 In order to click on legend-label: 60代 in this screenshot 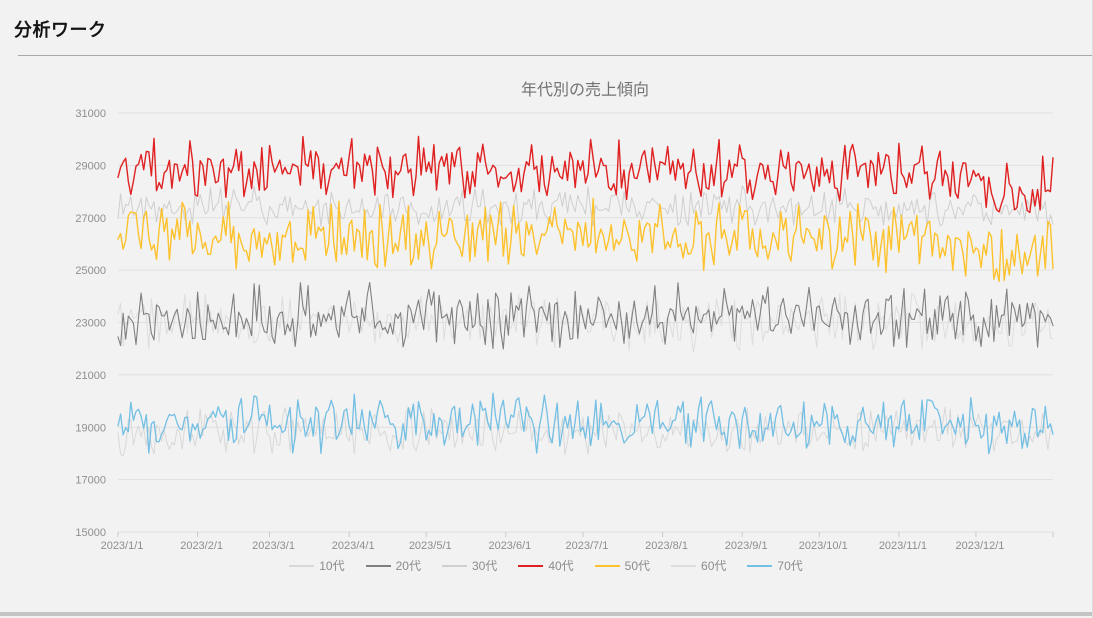, I will do `click(714, 566)`.